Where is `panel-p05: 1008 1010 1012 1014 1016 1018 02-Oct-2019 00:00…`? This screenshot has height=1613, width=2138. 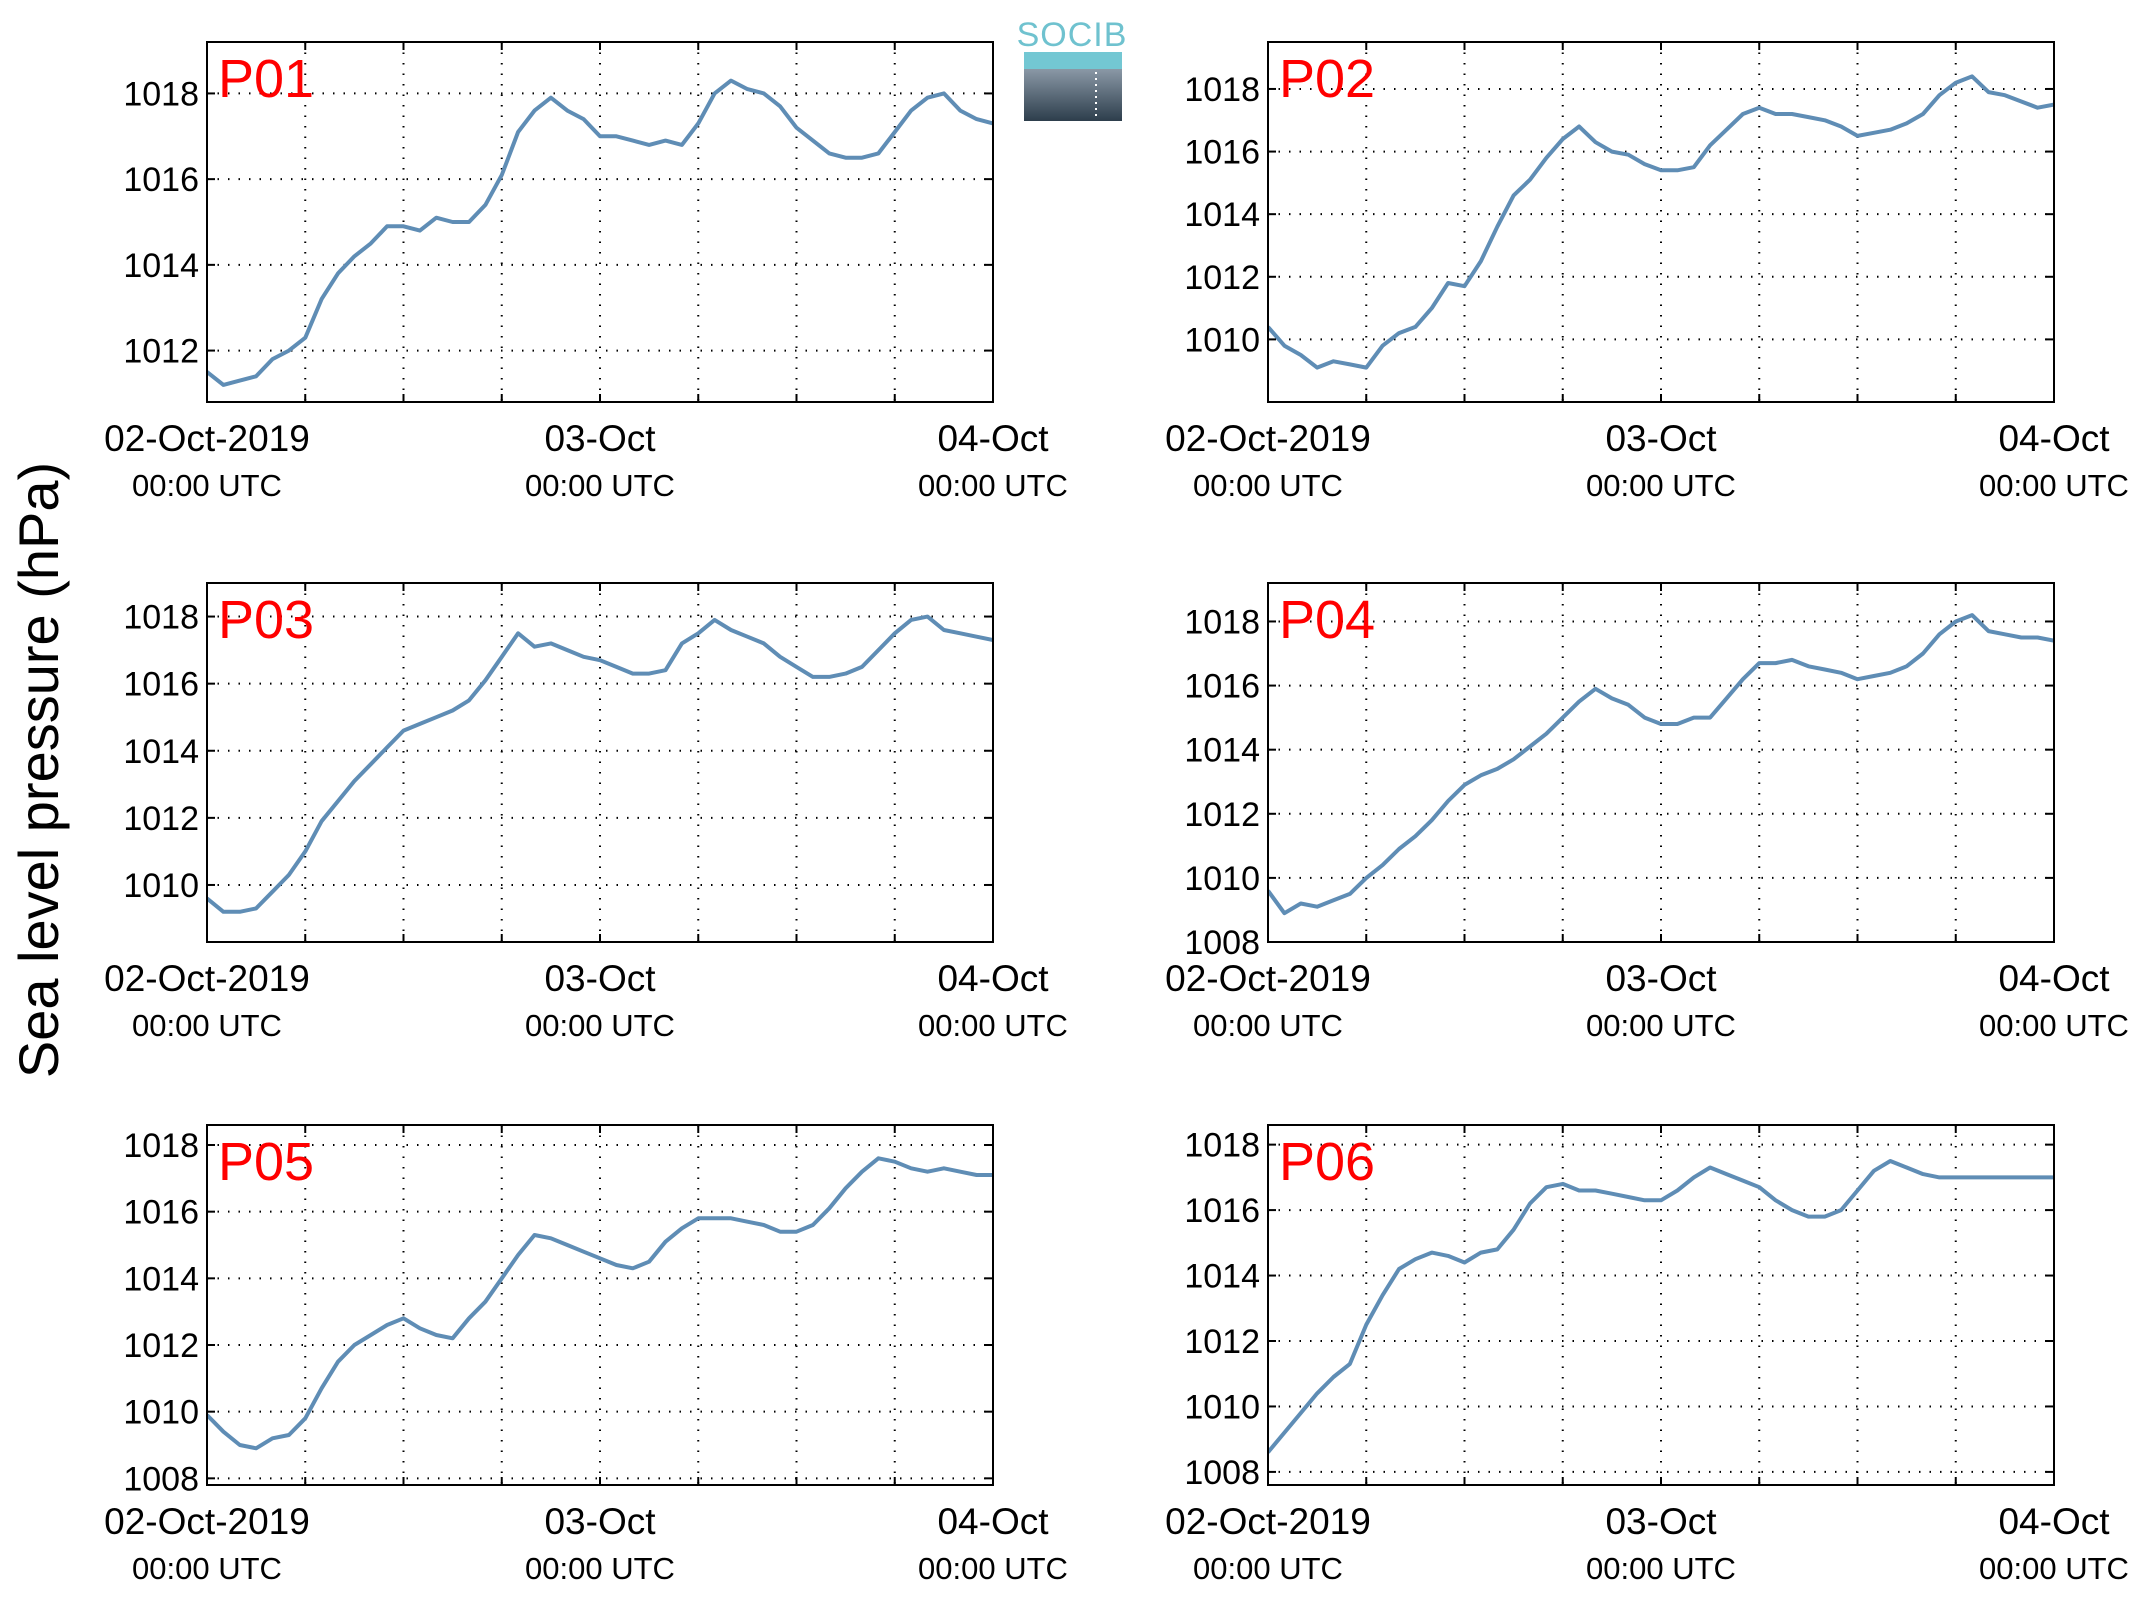 panel-p05: 1008 1010 1012 1014 1016 1018 02-Oct-2019 00:00… is located at coordinates (586, 1355).